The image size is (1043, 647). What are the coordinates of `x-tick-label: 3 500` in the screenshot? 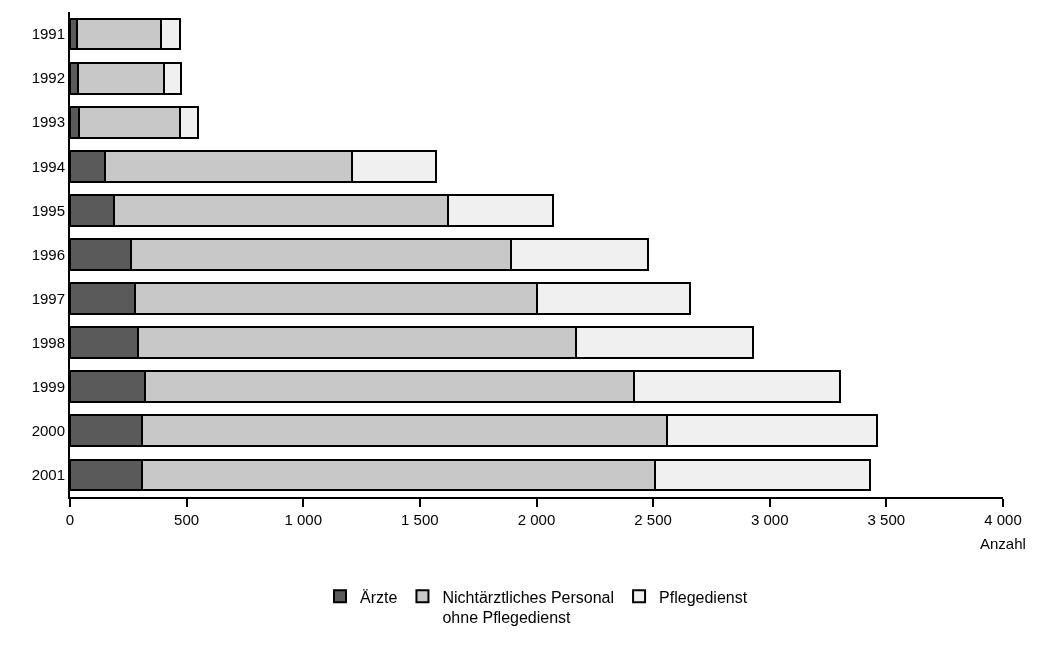 It's located at (886, 519).